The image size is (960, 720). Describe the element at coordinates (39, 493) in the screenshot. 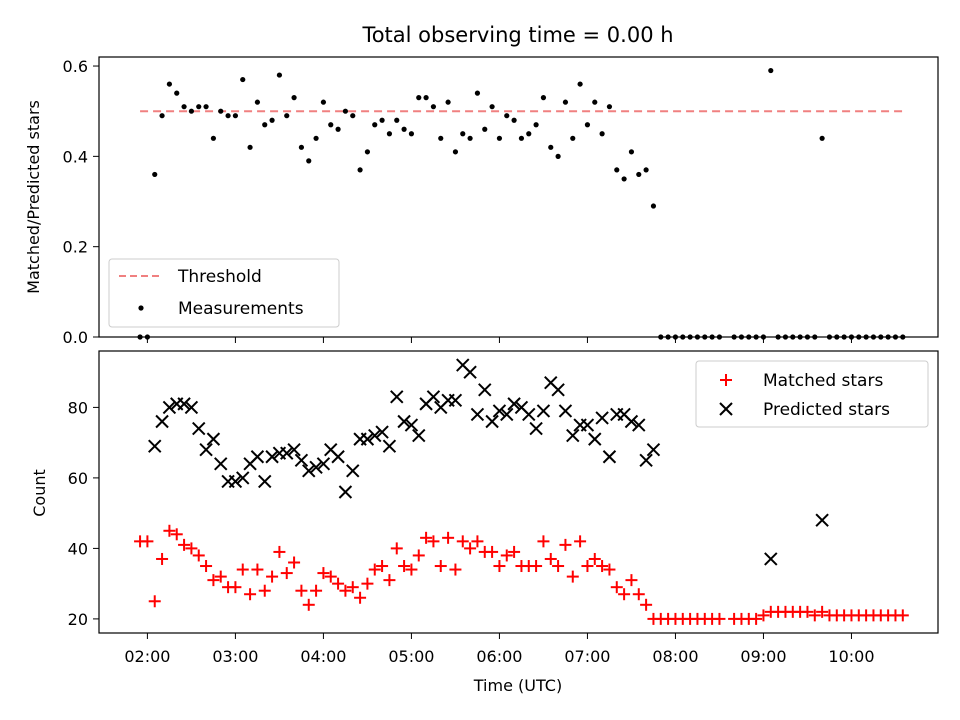

I see `y-axis-label-count: Count` at that location.